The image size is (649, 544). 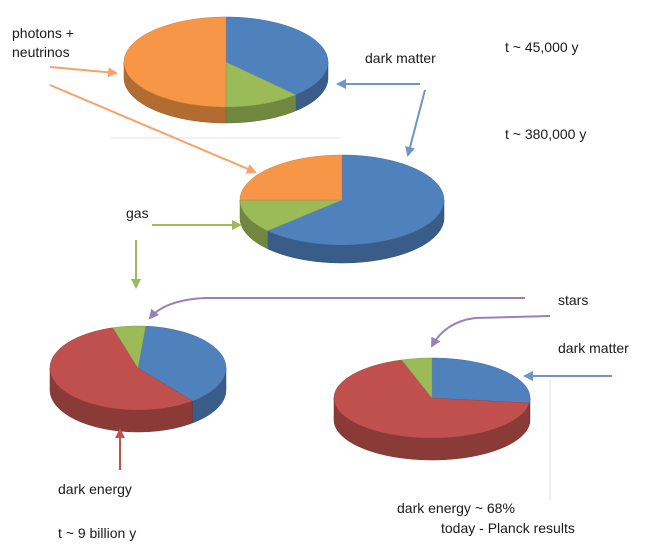 What do you see at coordinates (129, 347) in the screenshot?
I see `pie-3-slice-gas` at bounding box center [129, 347].